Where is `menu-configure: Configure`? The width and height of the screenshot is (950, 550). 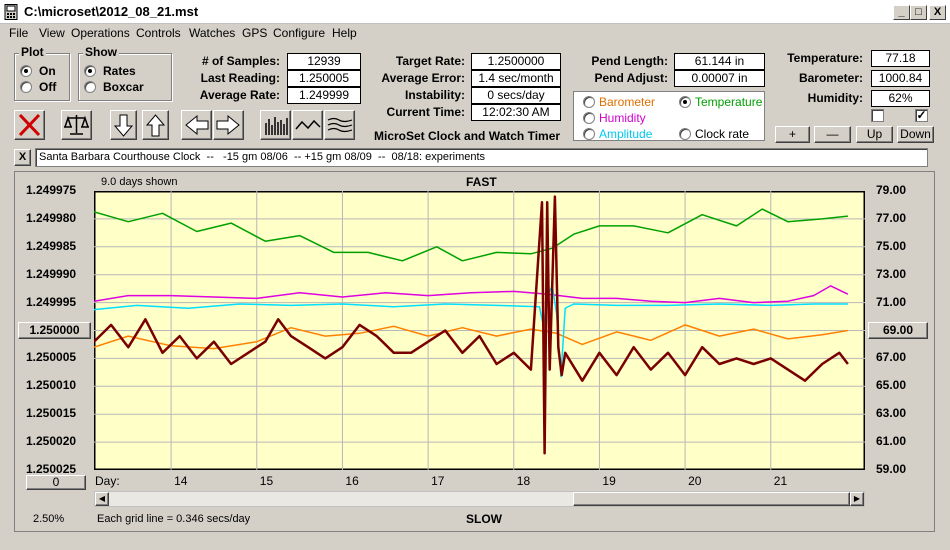
menu-configure: Configure is located at coordinates (299, 33).